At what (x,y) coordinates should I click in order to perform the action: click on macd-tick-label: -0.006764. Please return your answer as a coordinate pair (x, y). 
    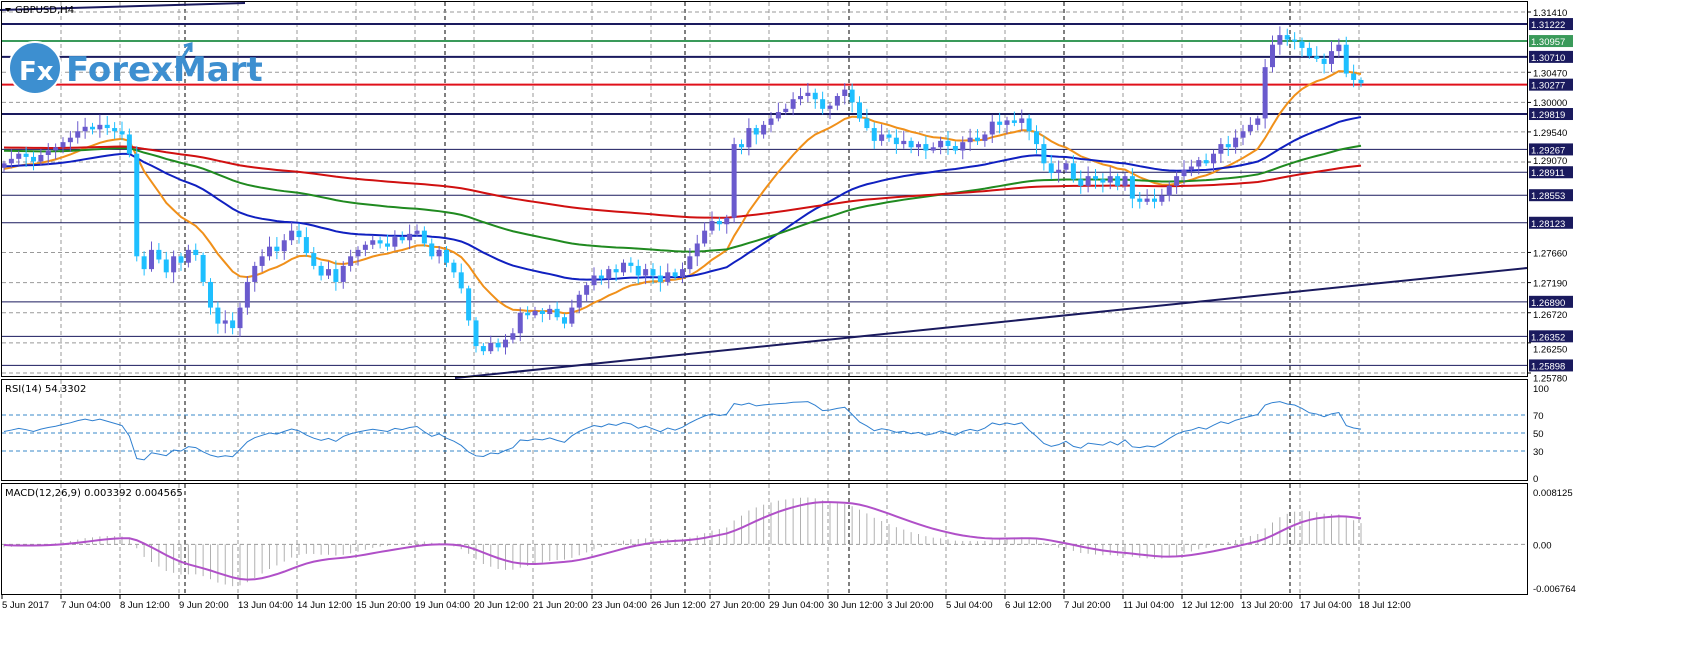
    Looking at the image, I should click on (1554, 589).